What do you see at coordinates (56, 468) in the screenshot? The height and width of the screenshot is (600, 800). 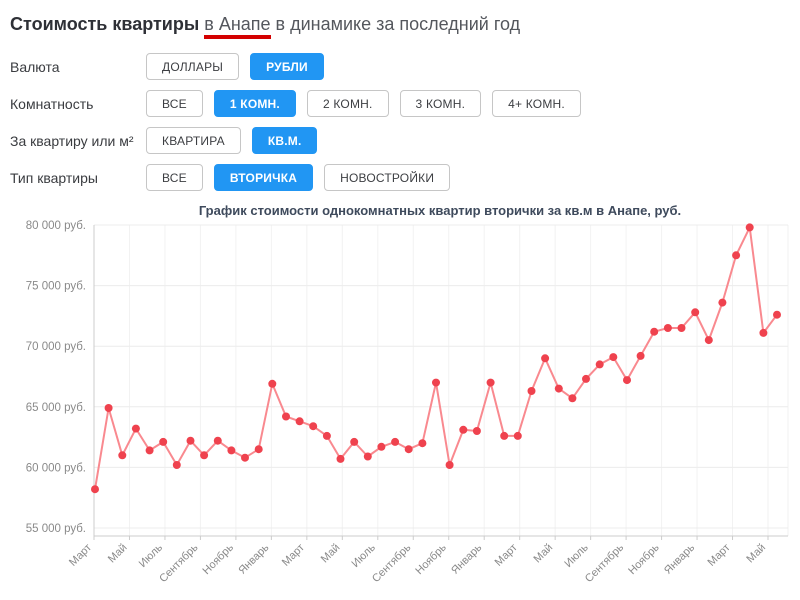 I see `y-tick-label: 60 000 руб.` at bounding box center [56, 468].